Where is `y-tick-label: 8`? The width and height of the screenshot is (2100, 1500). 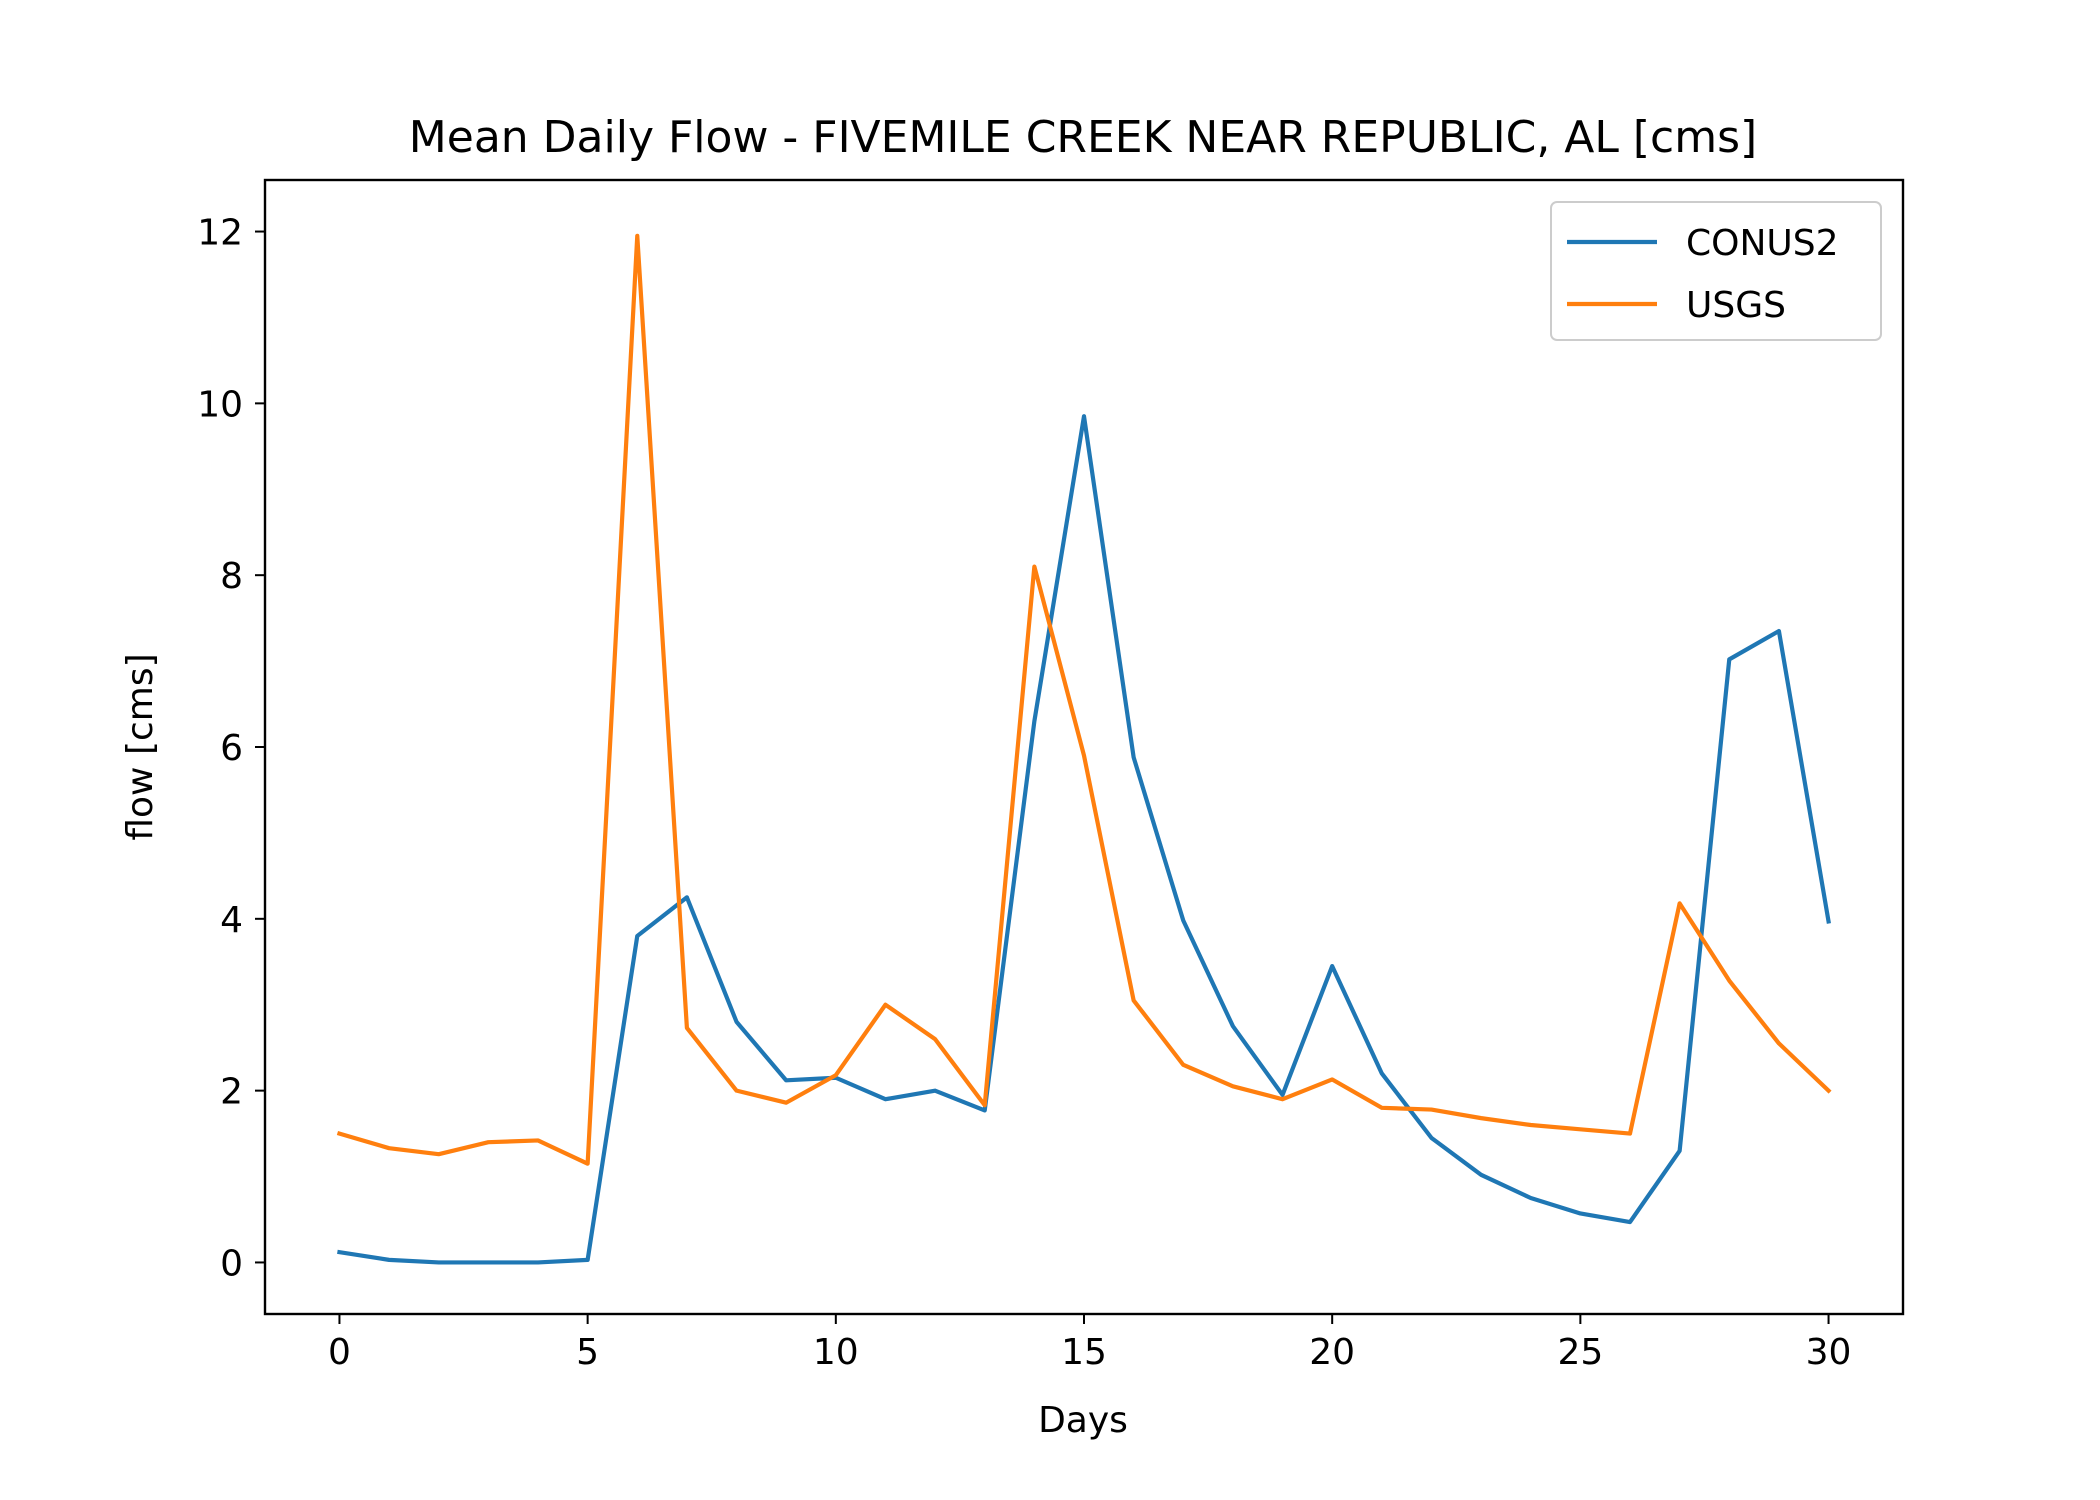
y-tick-label: 8 is located at coordinates (231, 576).